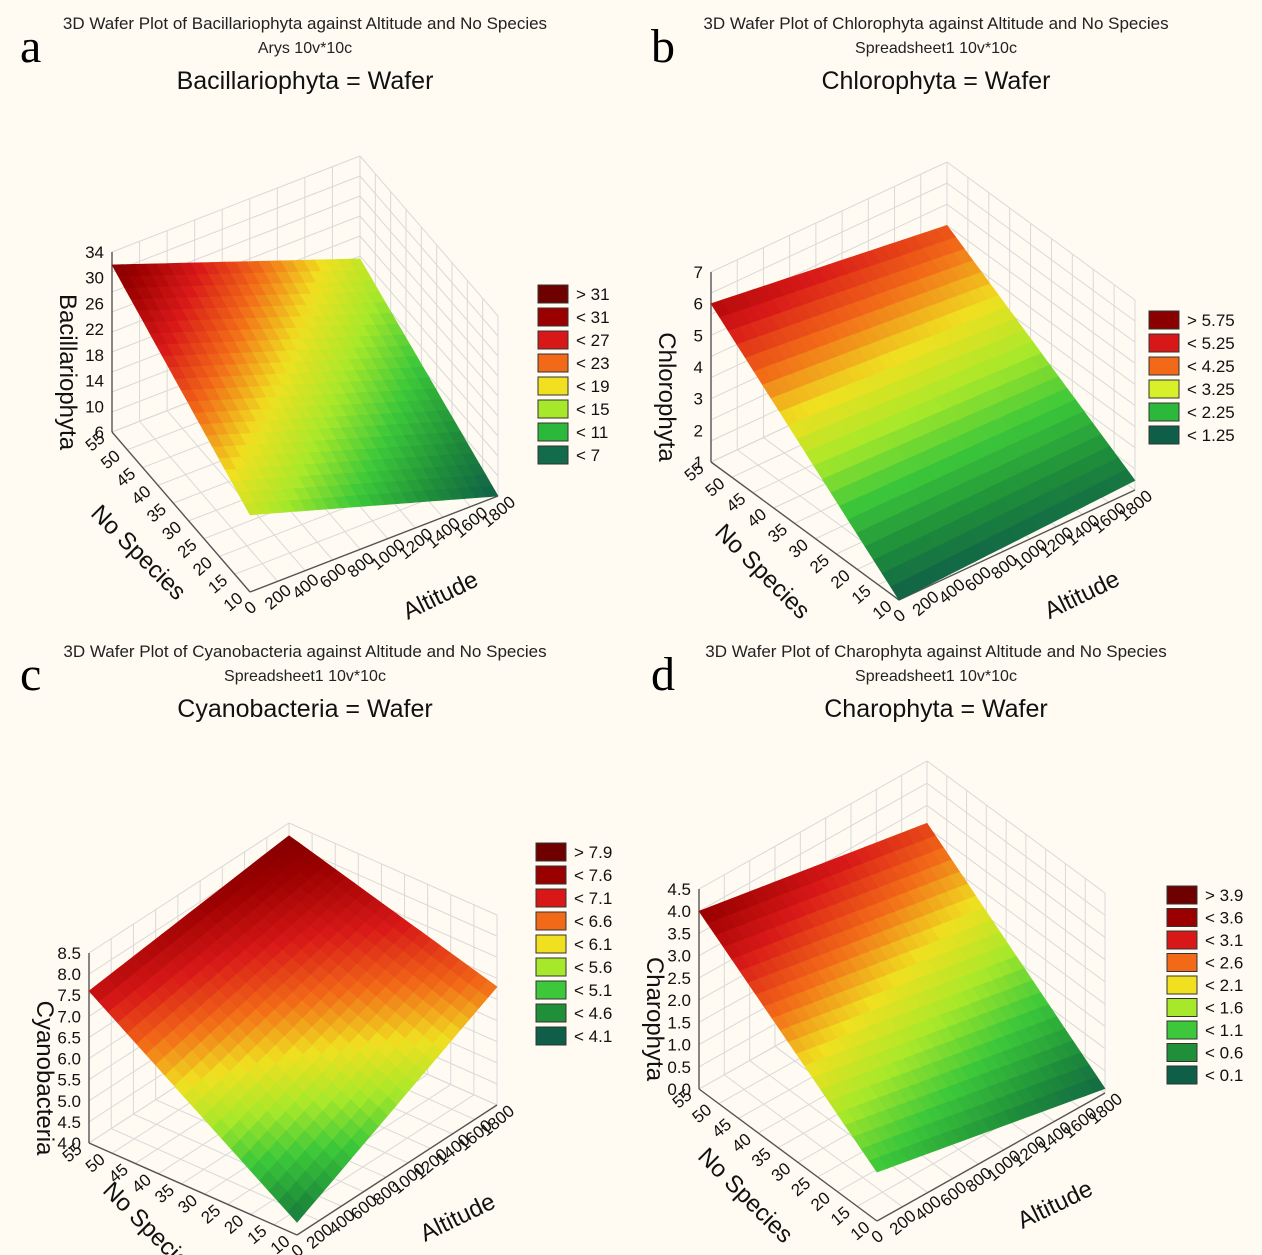 The image size is (1262, 1255). What do you see at coordinates (305, 48) in the screenshot?
I see `chart-subtitle: Arys 10v*10c` at bounding box center [305, 48].